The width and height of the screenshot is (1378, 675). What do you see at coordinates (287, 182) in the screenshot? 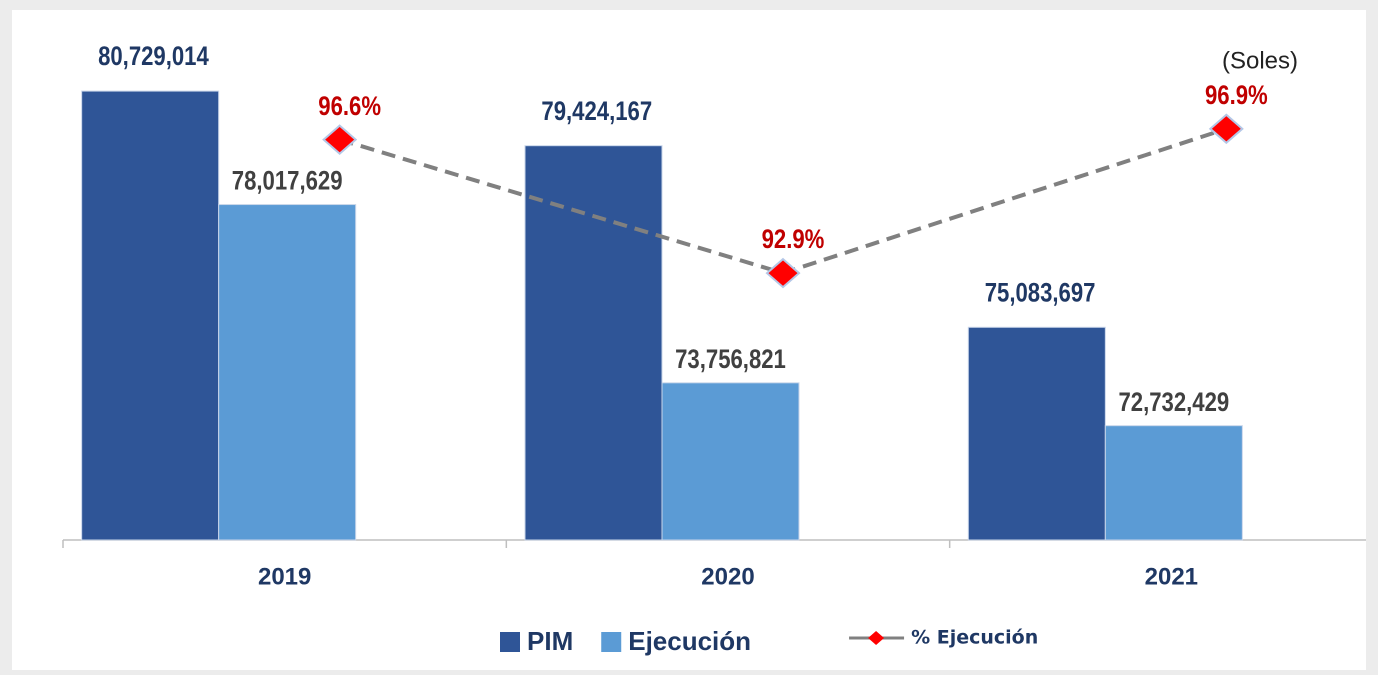
I see `data-label: 78,017,629` at bounding box center [287, 182].